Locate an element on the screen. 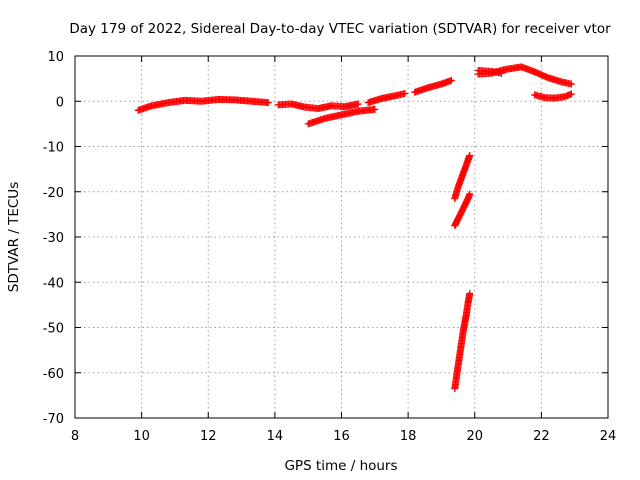 The width and height of the screenshot is (640, 480). y-tick-label: -60 is located at coordinates (53, 374).